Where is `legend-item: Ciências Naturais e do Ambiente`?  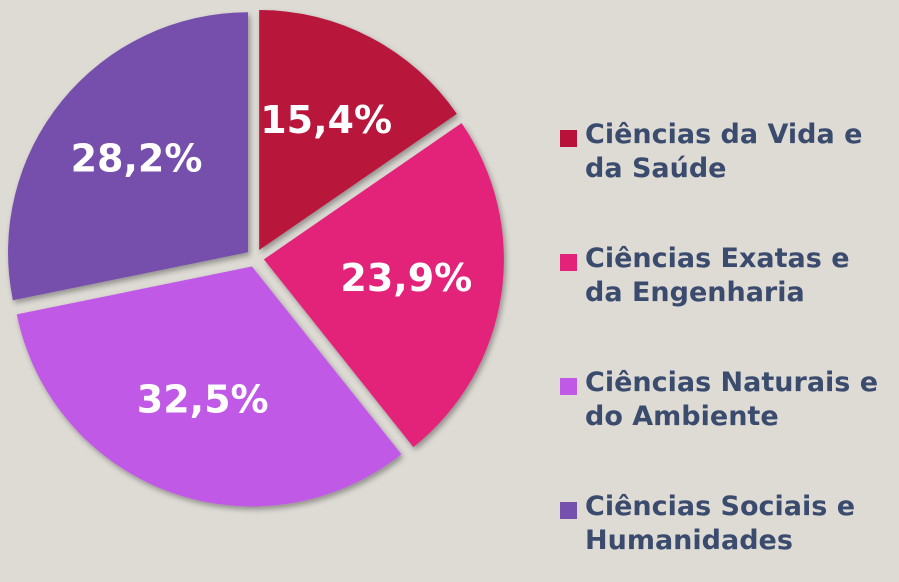
legend-item: Ciências Naturais e do Ambiente is located at coordinates (727, 400).